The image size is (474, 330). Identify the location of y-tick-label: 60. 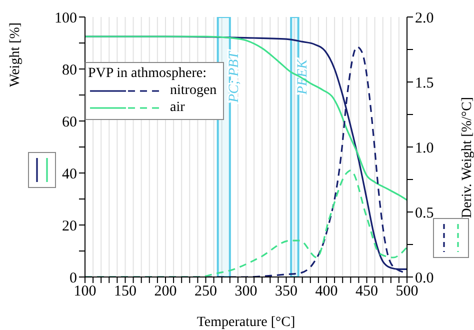
(69, 122).